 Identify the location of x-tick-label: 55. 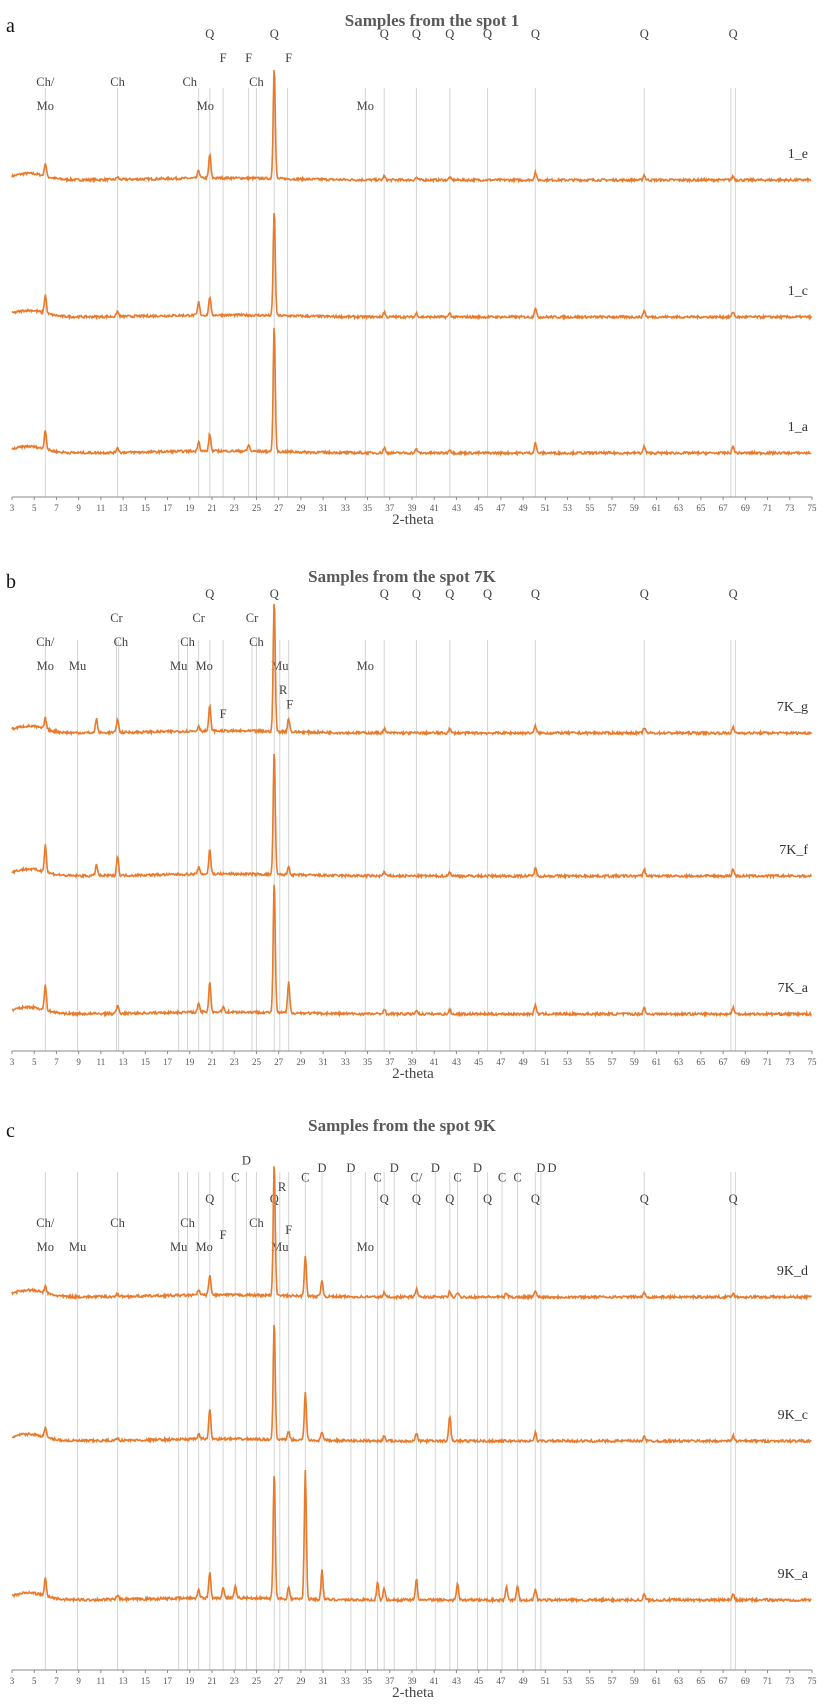
(590, 1681).